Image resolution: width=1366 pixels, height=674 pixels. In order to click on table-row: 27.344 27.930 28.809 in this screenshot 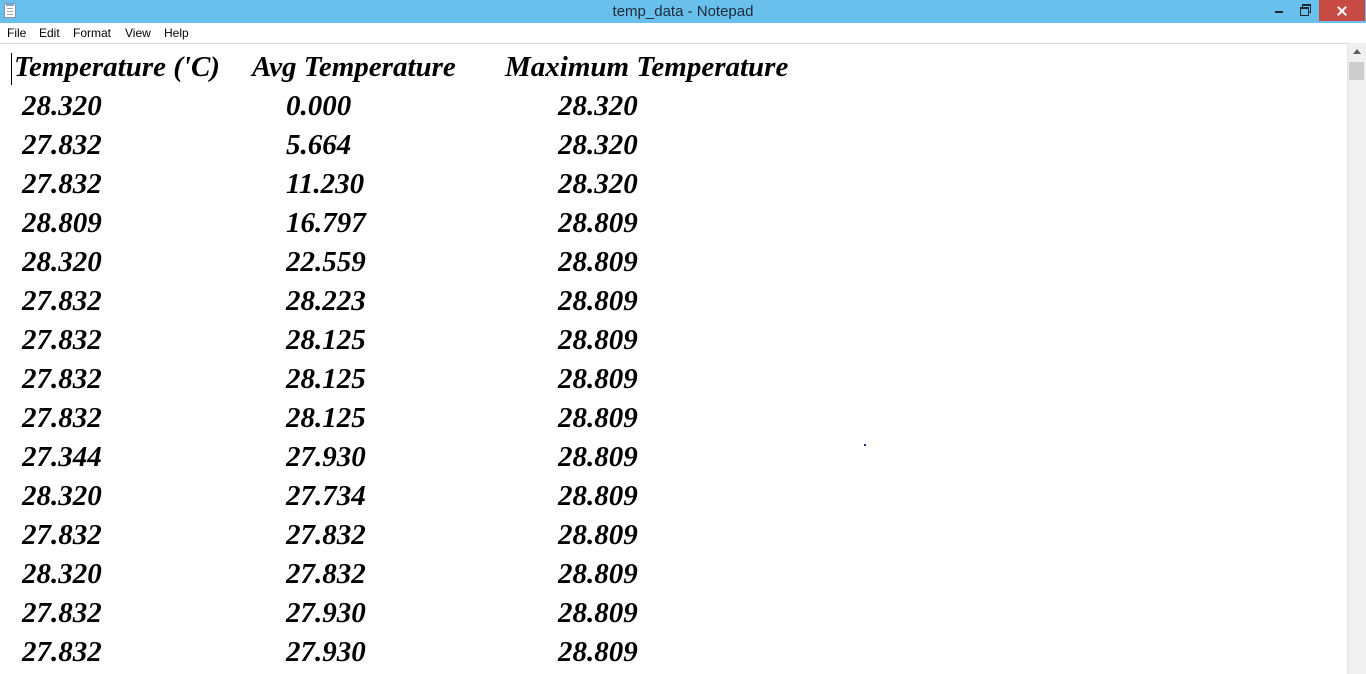, I will do `click(500, 458)`.